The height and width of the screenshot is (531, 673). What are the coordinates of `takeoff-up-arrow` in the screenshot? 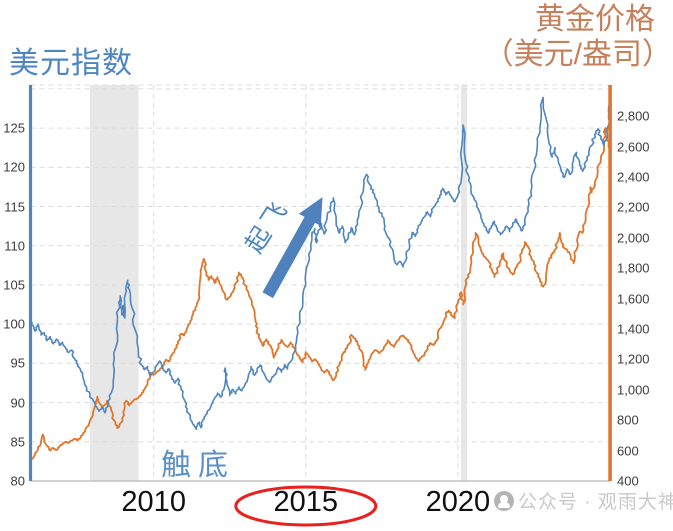 It's located at (292, 248).